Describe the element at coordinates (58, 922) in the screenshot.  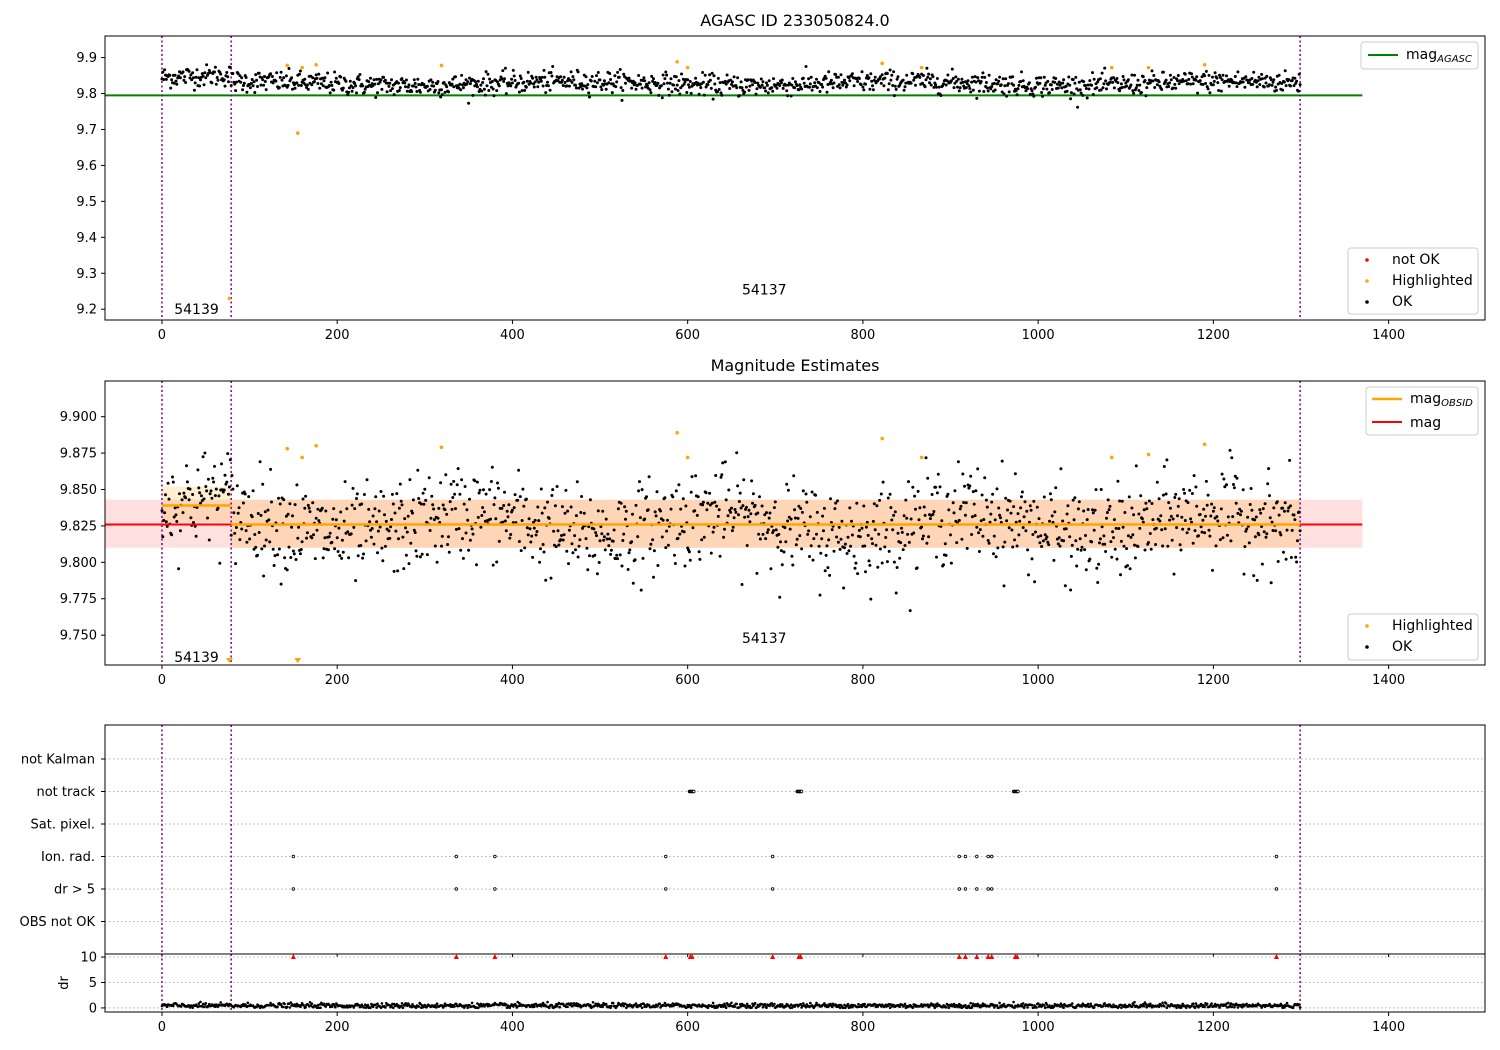
I see `p3-ytick-label-5: OBS not OK` at that location.